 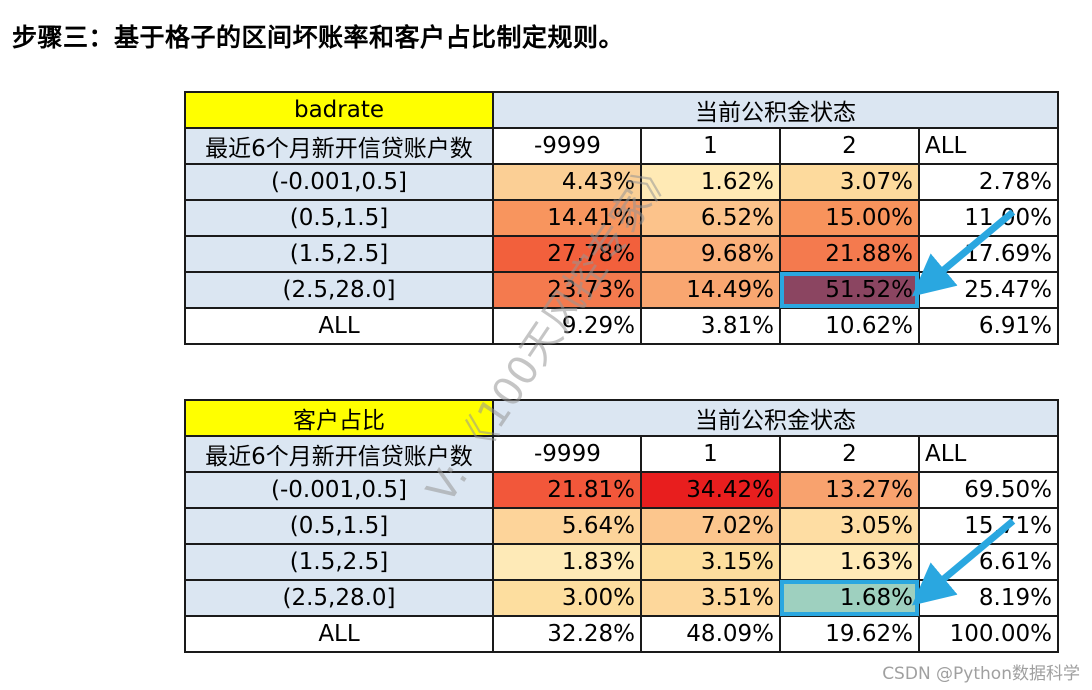 I want to click on value-cell: 21.81%, so click(x=567, y=490).